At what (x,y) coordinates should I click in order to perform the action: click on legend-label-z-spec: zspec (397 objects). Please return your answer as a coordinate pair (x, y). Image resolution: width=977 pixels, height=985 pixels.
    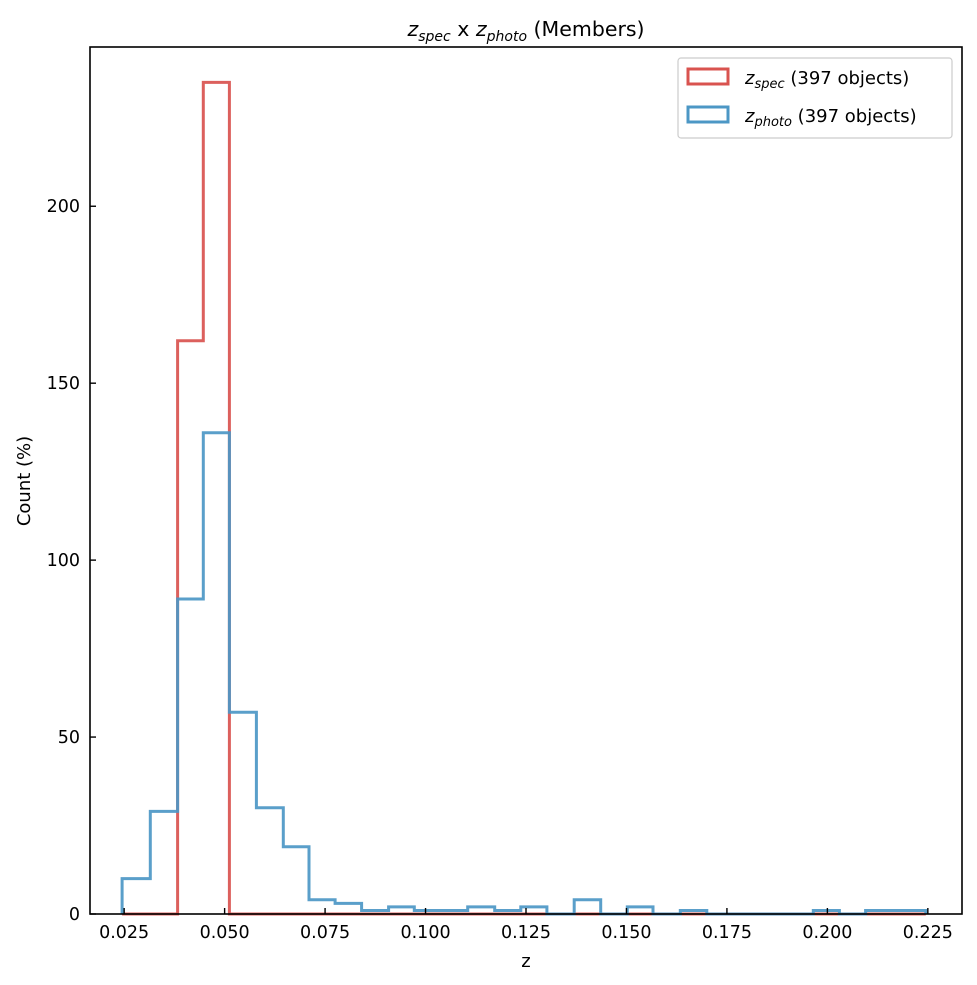
    Looking at the image, I should click on (826, 80).